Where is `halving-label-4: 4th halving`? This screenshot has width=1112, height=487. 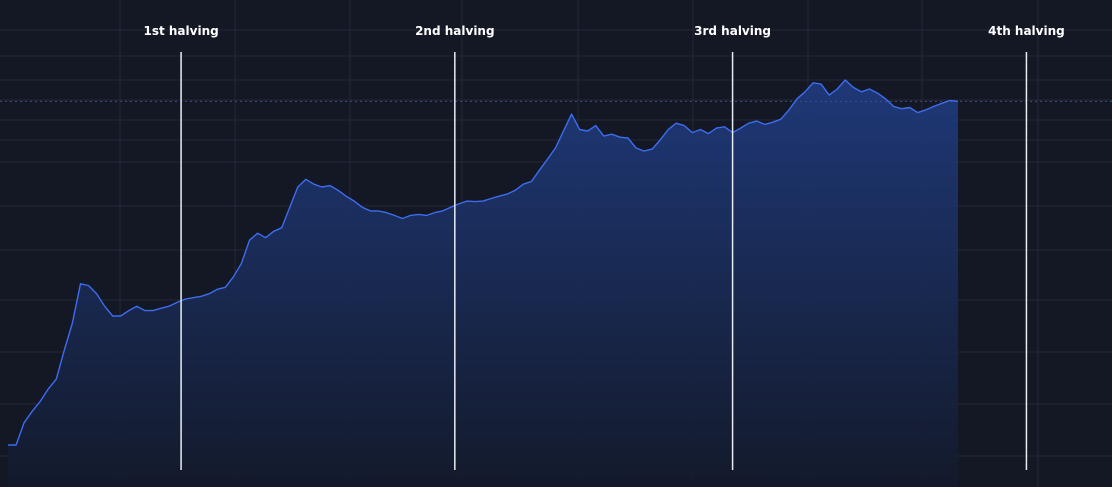 halving-label-4: 4th halving is located at coordinates (1026, 31).